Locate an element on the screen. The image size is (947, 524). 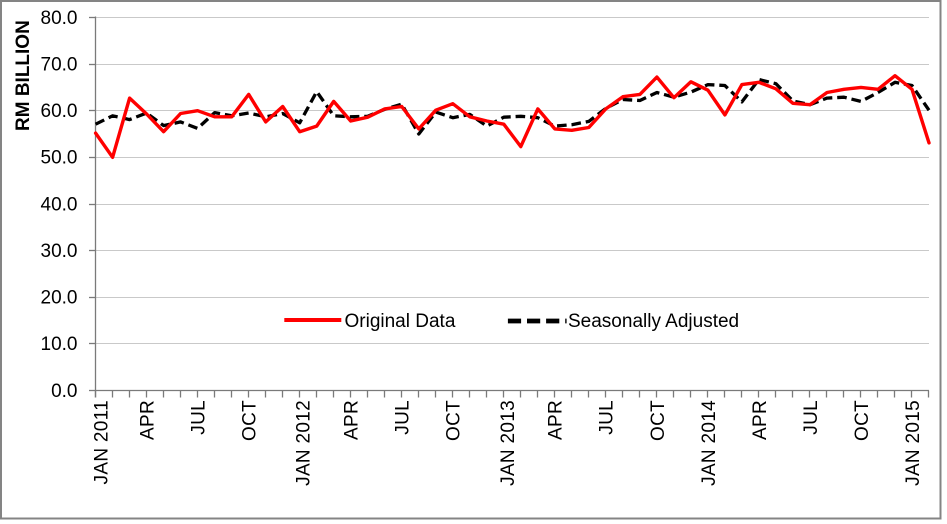
svg-text: 60.0 is located at coordinates (59, 111).